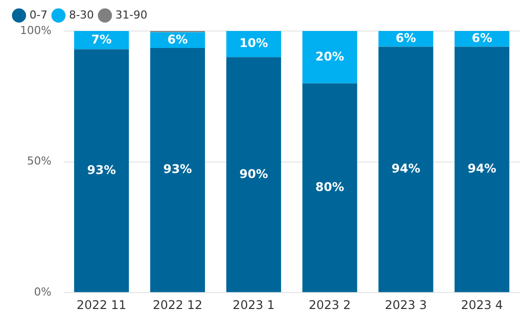 This screenshot has height=329, width=530. Describe the element at coordinates (39, 161) in the screenshot. I see `y-tick-label: 50%` at that location.